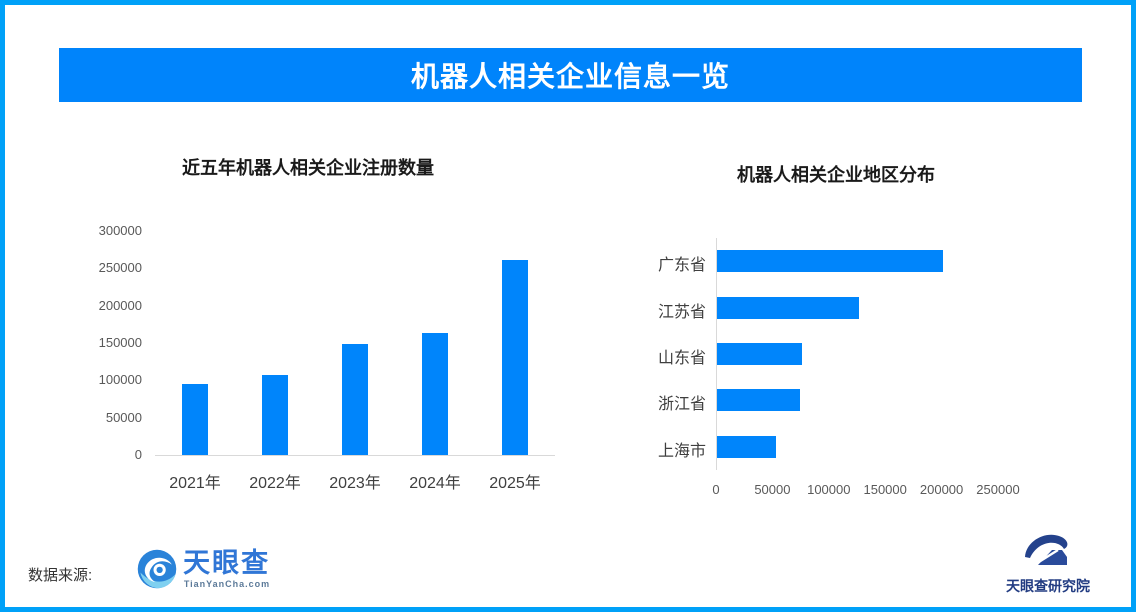 The height and width of the screenshot is (612, 1136). What do you see at coordinates (195, 483) in the screenshot?
I see `x-axis-category-label: 2021年` at bounding box center [195, 483].